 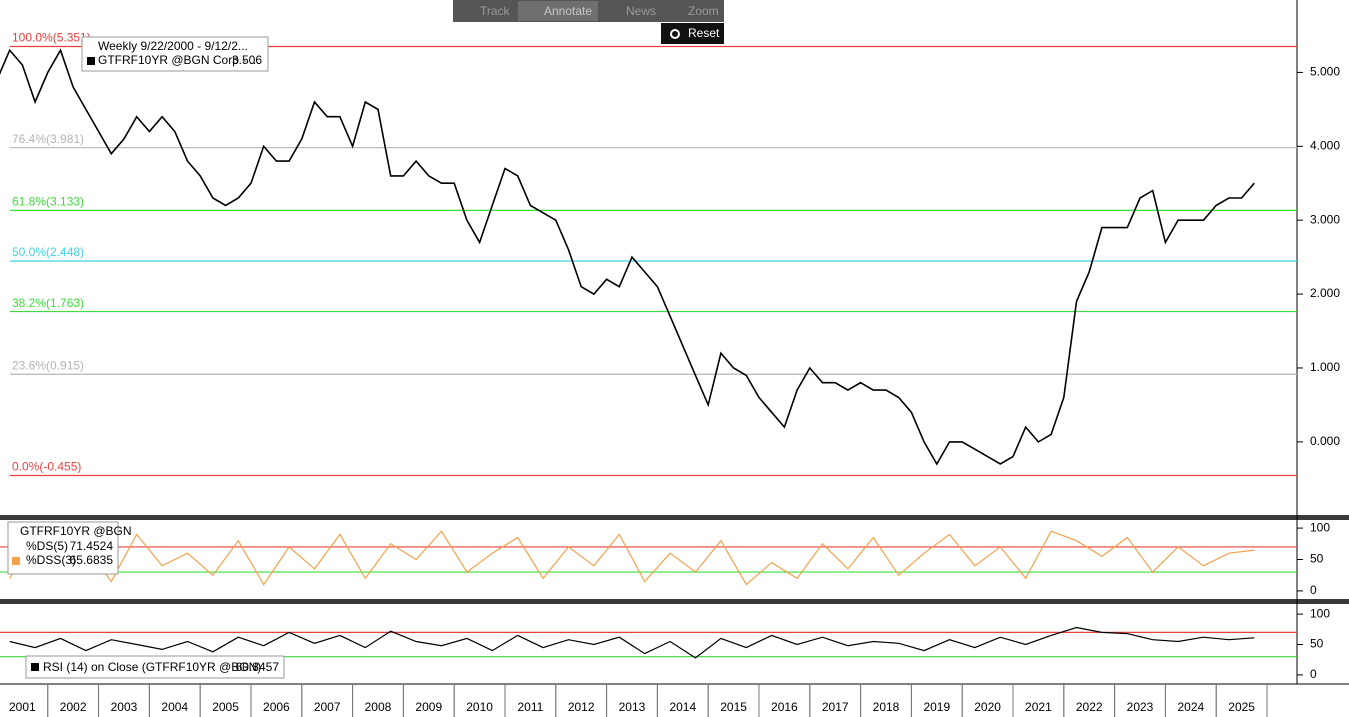 What do you see at coordinates (675, 34) in the screenshot?
I see `reset-icon` at bounding box center [675, 34].